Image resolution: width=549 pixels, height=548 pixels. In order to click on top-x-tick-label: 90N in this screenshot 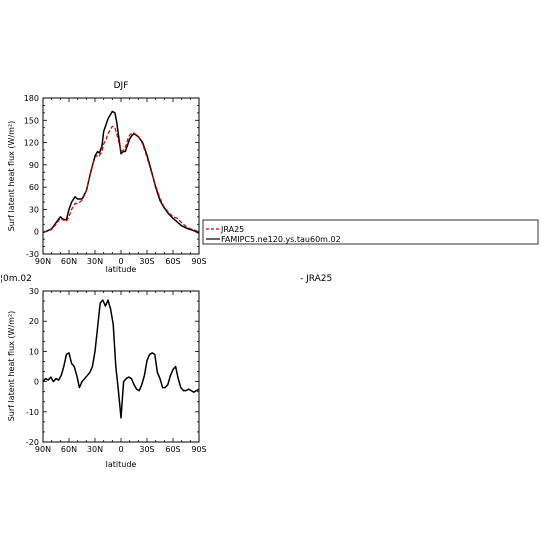, I will do `click(43, 261)`.